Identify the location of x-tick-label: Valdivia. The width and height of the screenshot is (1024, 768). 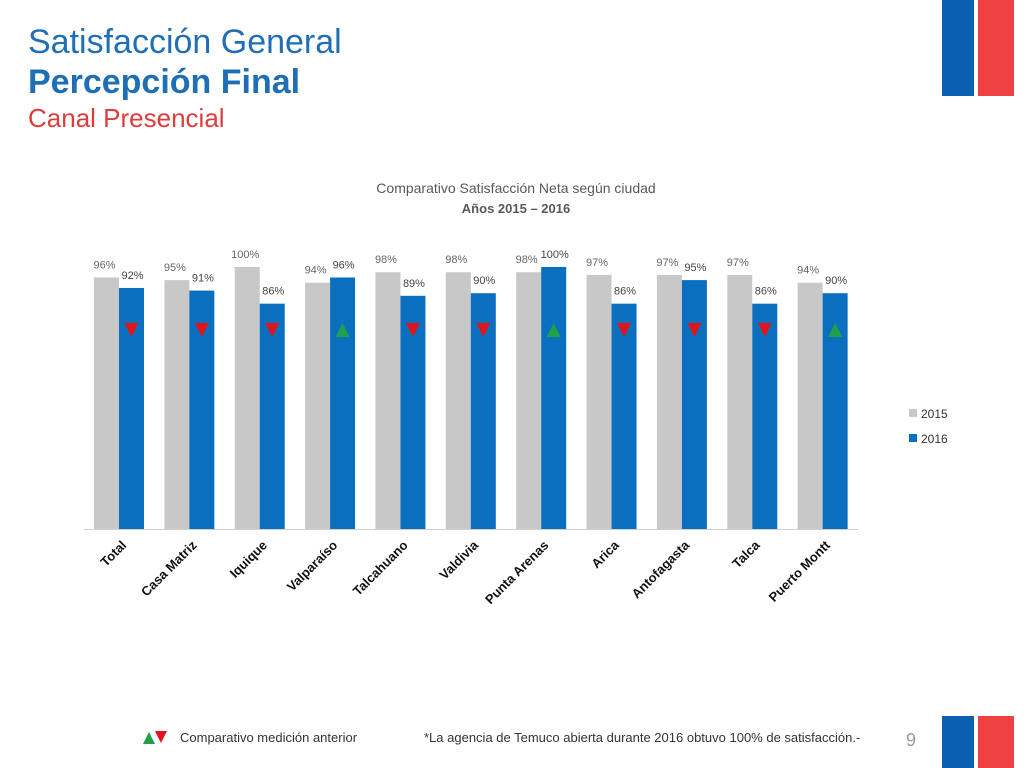
(458, 559).